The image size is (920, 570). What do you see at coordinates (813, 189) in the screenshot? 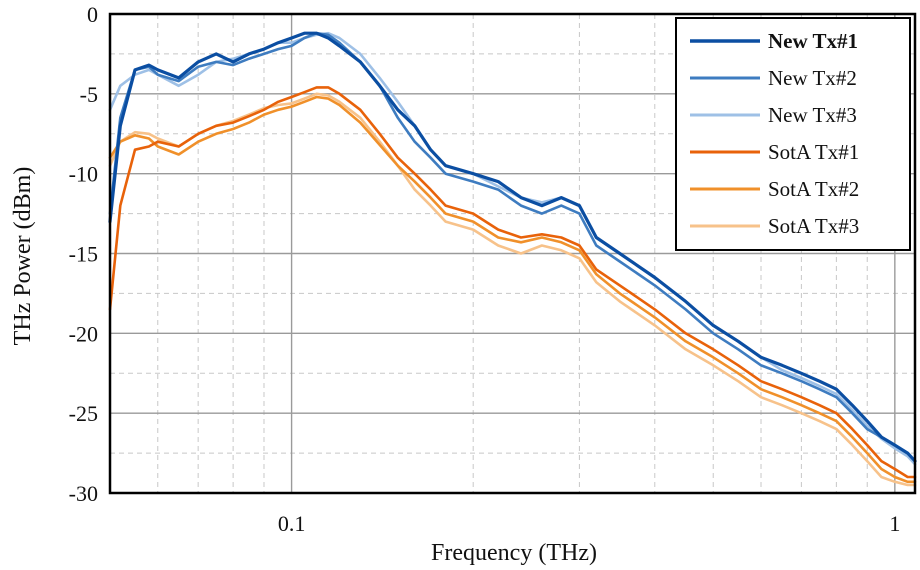
I see `legend-label: SotA Tx#2` at bounding box center [813, 189].